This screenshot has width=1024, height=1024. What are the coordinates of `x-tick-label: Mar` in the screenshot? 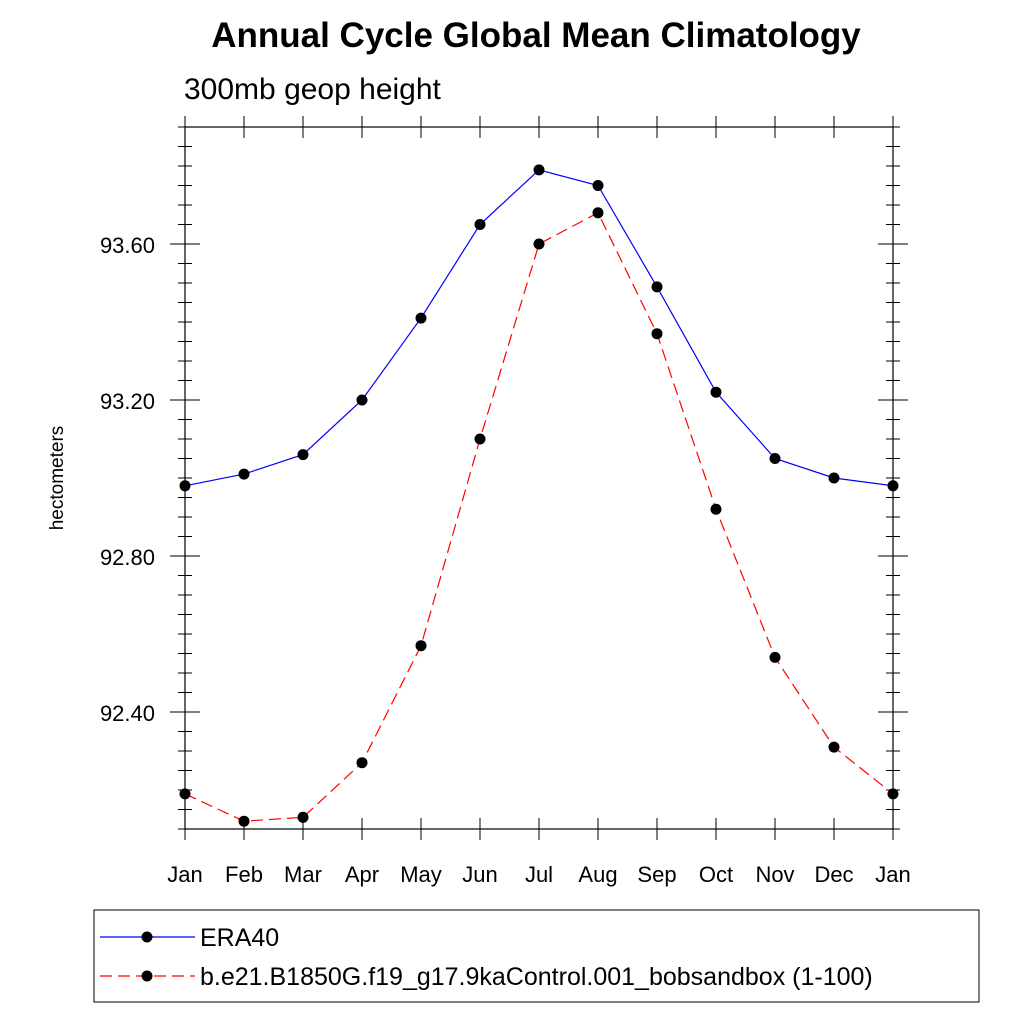 It's located at (303, 874).